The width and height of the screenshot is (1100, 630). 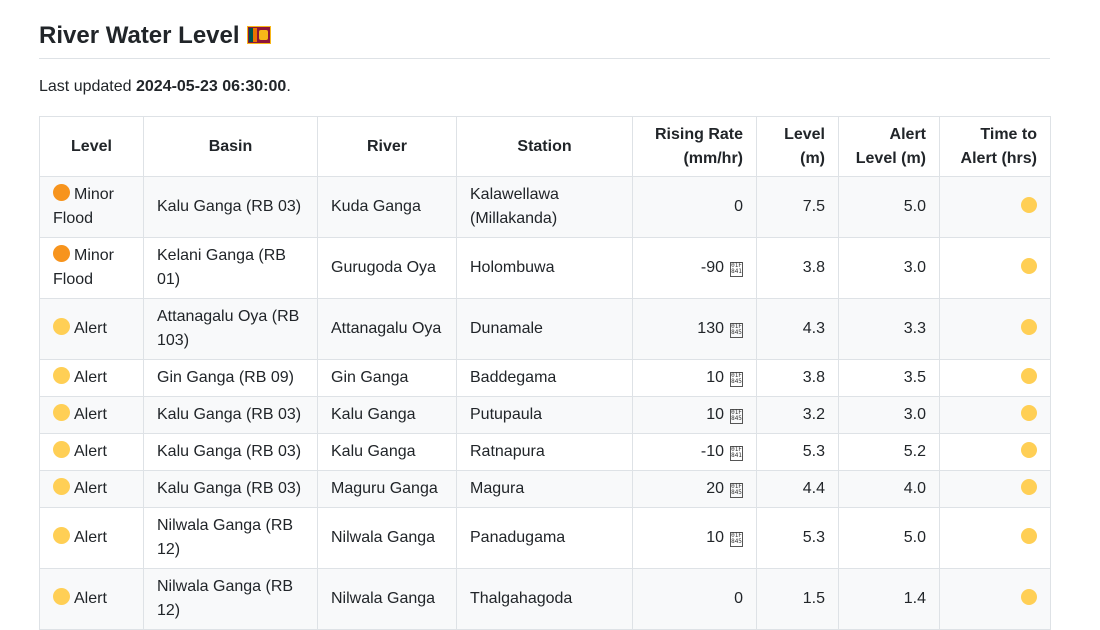 I want to click on header-alert-level: Alert Level (m), so click(x=889, y=146).